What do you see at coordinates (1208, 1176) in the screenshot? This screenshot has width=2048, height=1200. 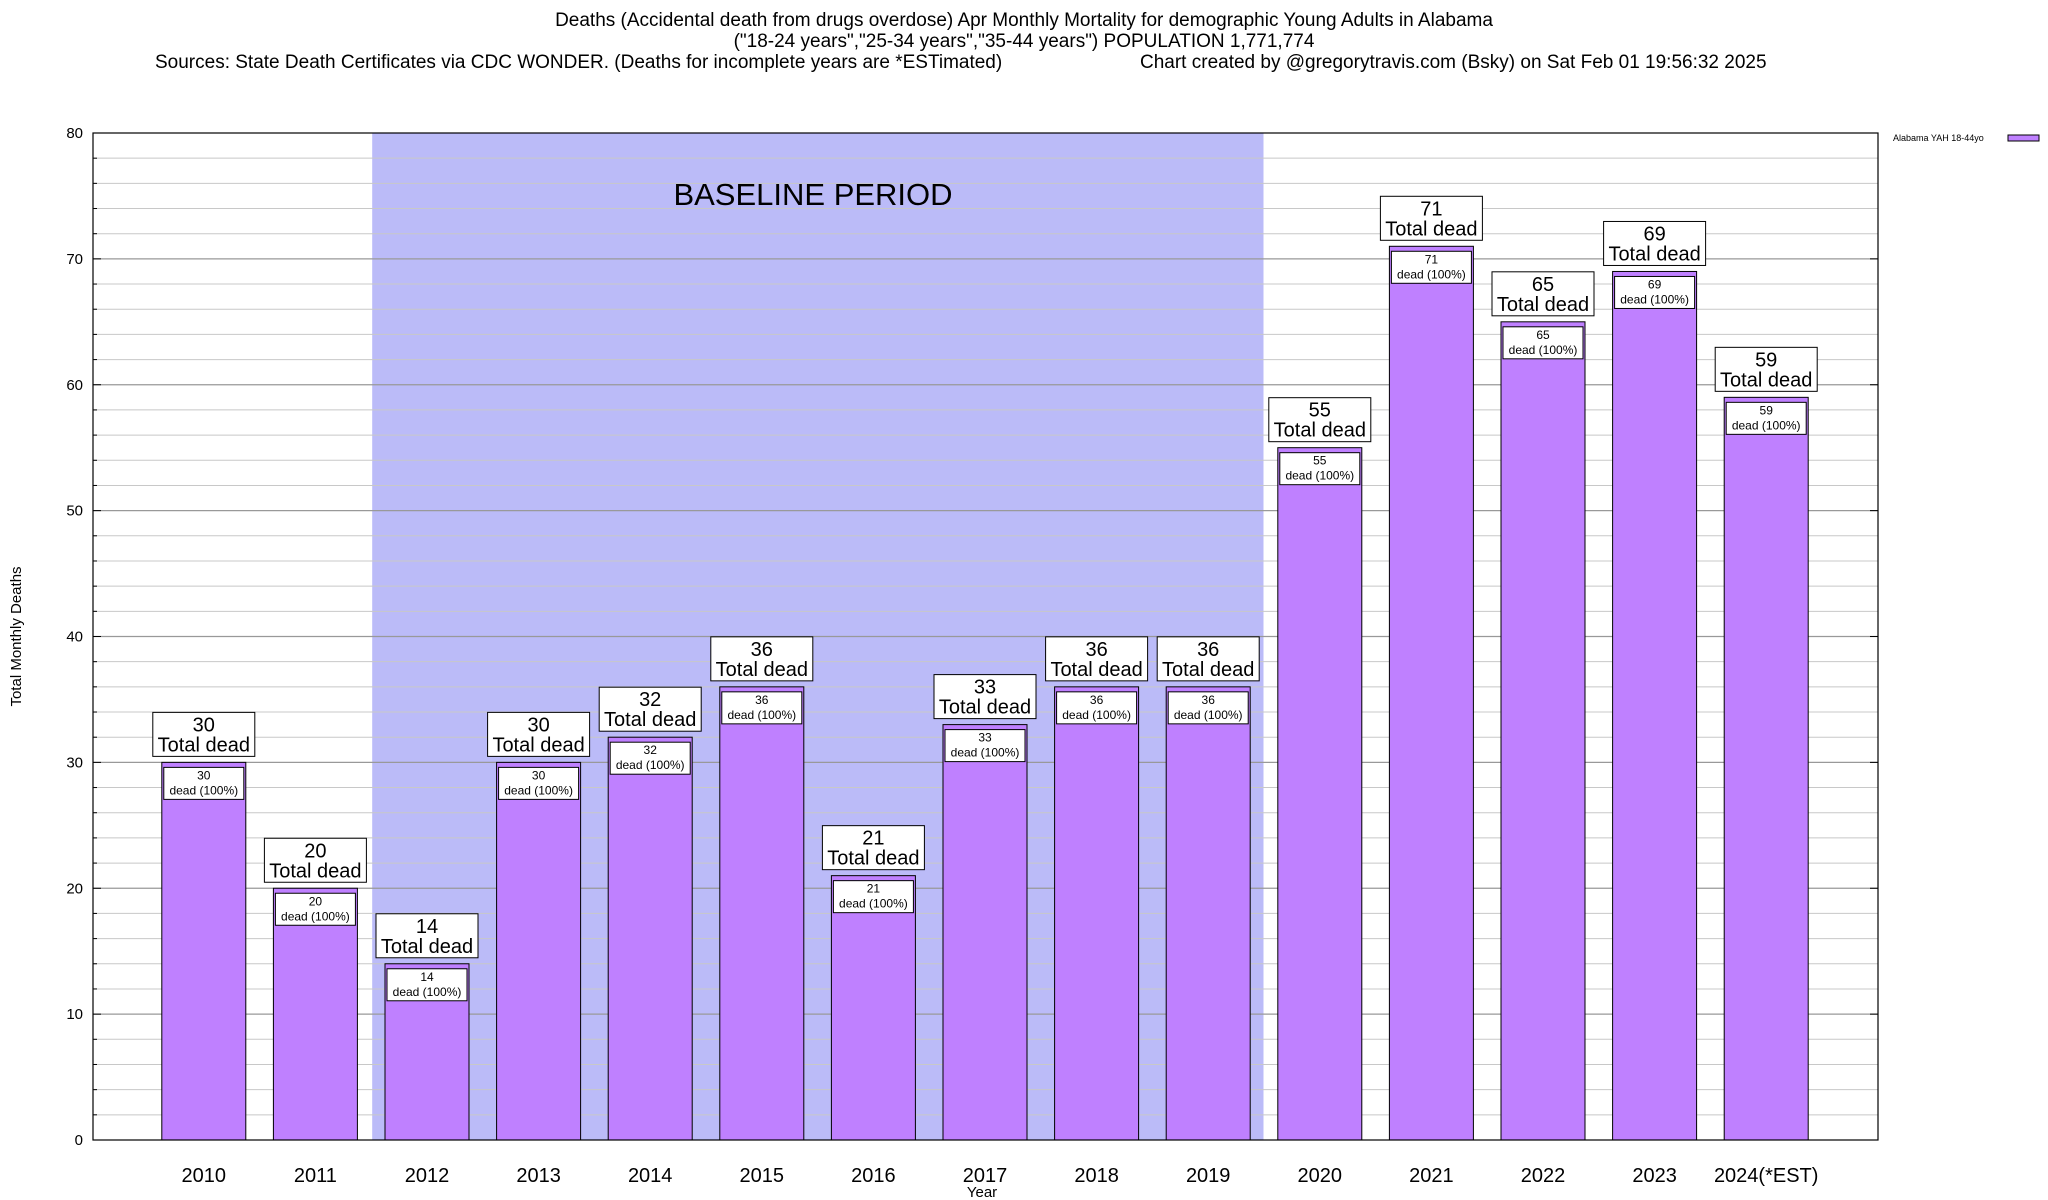 I see `x-tick-label: 2019` at bounding box center [1208, 1176].